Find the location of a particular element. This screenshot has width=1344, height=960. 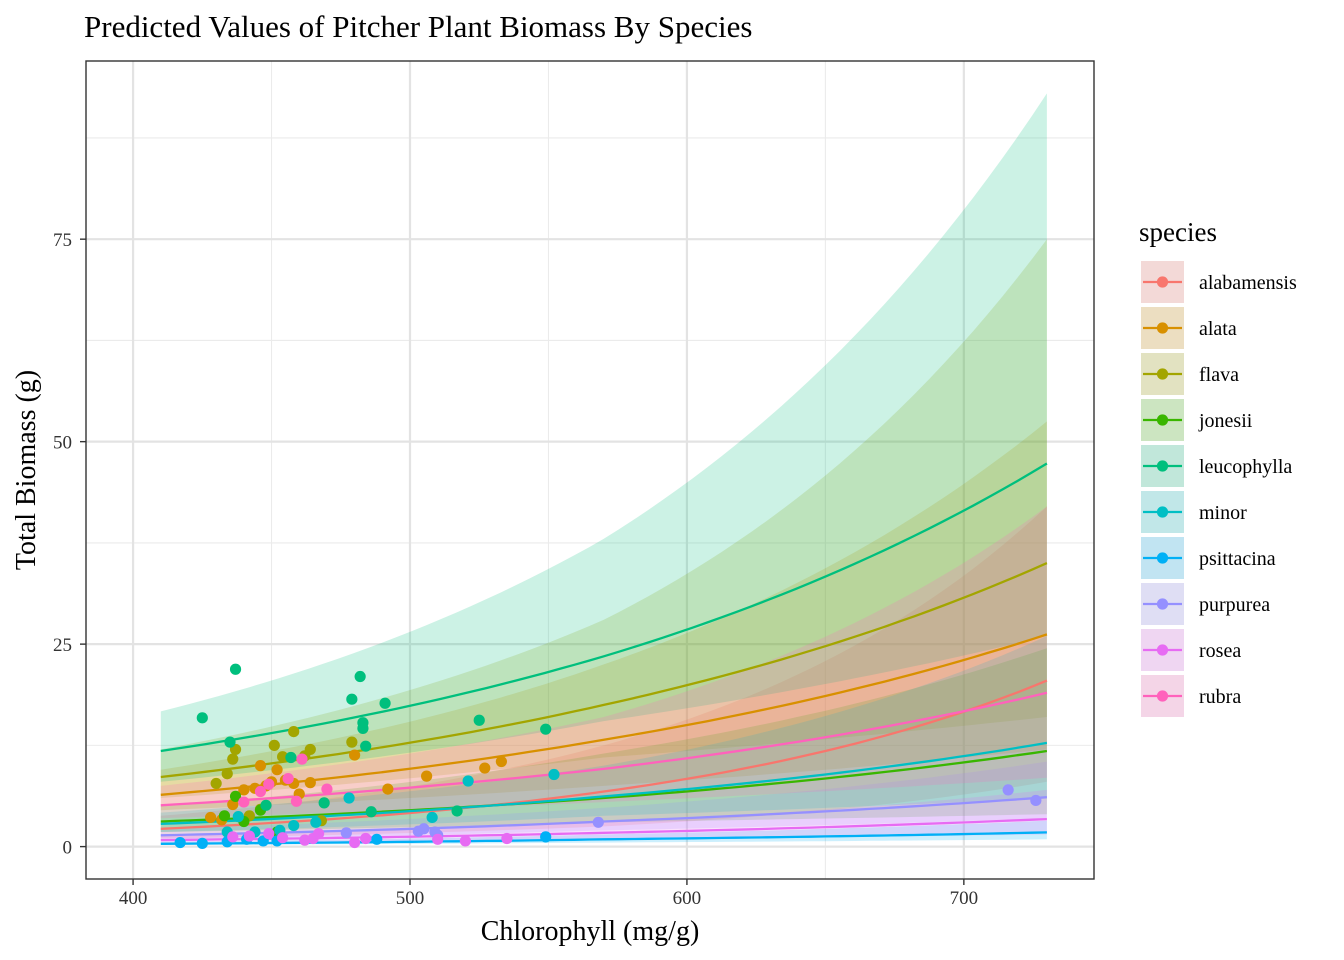

y-tick-label: 50 is located at coordinates (62, 443).